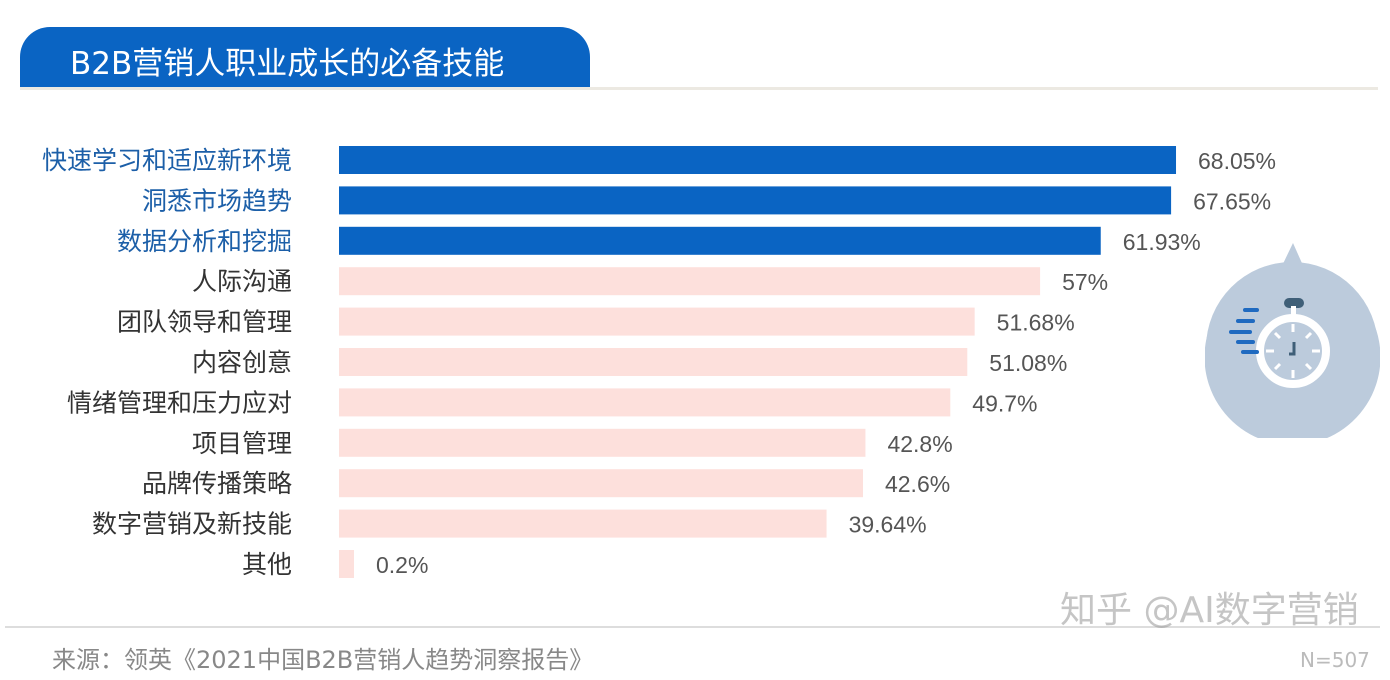 The height and width of the screenshot is (680, 1390). I want to click on category-label: 快速学习和适应新环境, so click(167, 160).